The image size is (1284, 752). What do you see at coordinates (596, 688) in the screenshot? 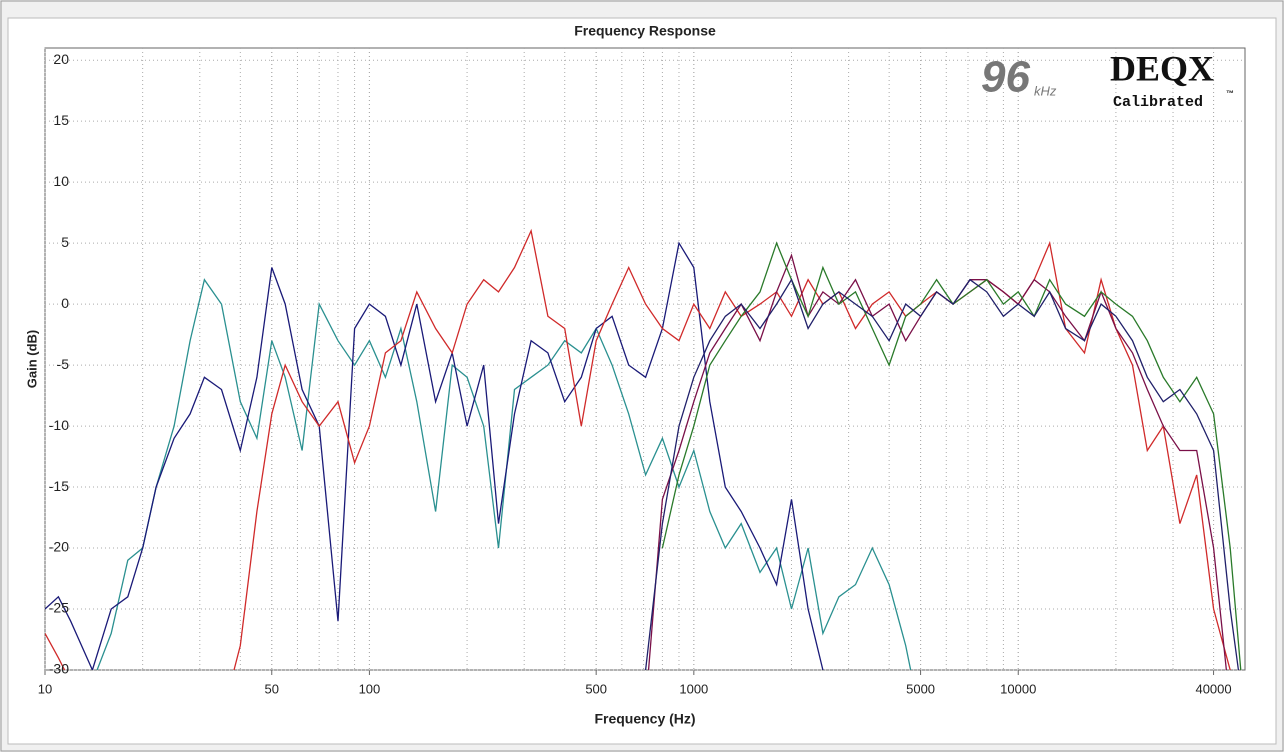
I see `x-tick-label: 500` at bounding box center [596, 688].